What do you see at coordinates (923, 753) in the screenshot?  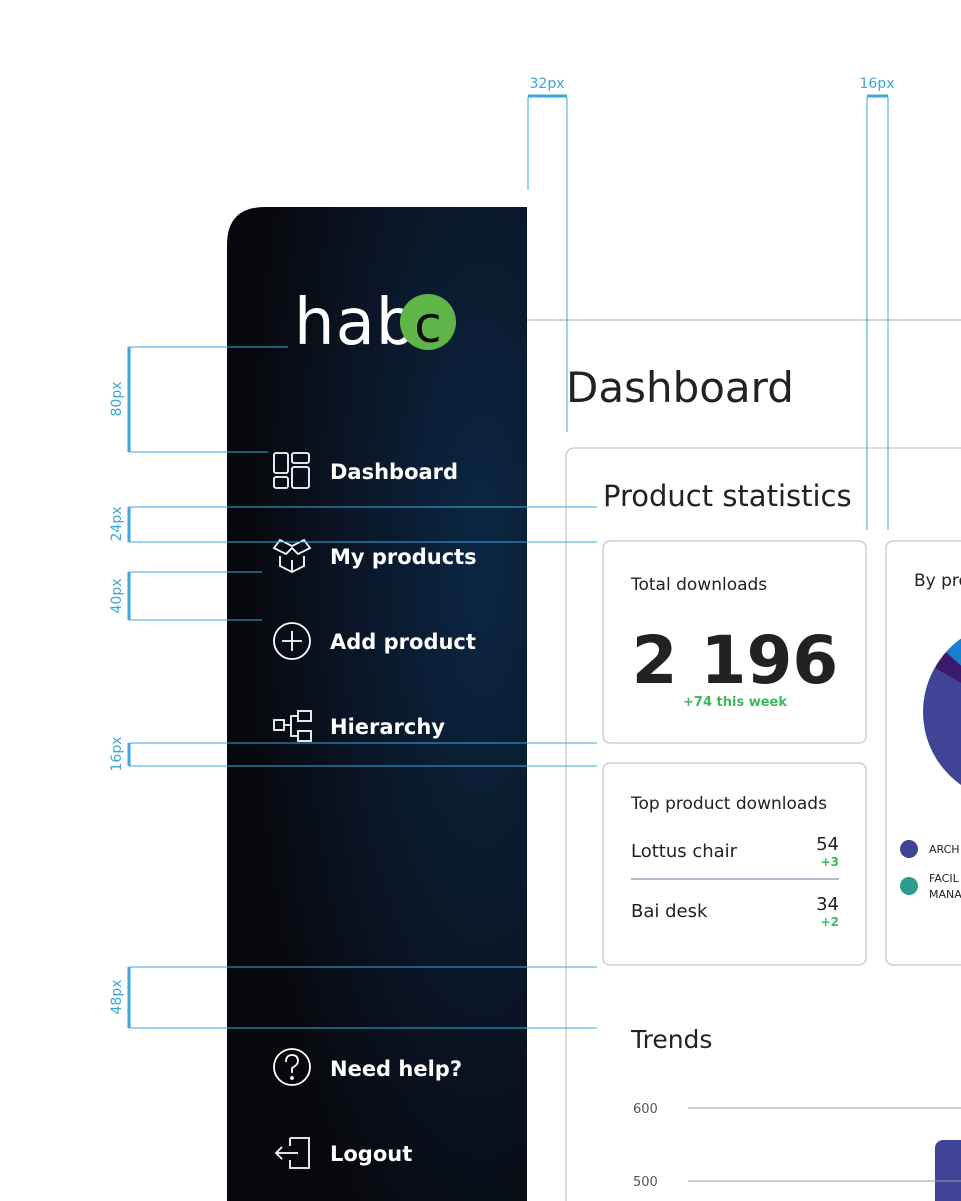 I see `card-by-product` at bounding box center [923, 753].